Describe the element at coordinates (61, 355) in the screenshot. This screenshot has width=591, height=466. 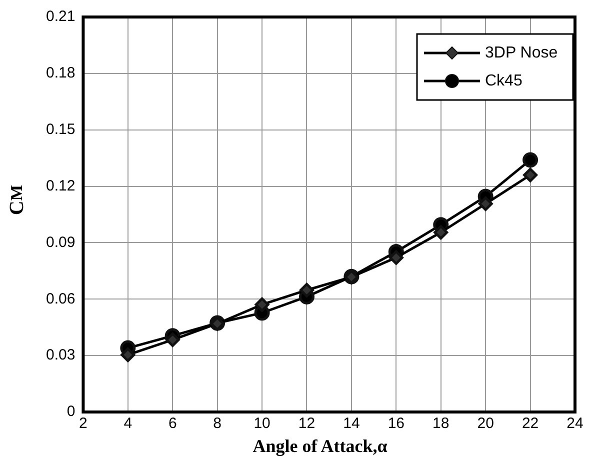
I see `y-tick-label: 0.03` at that location.